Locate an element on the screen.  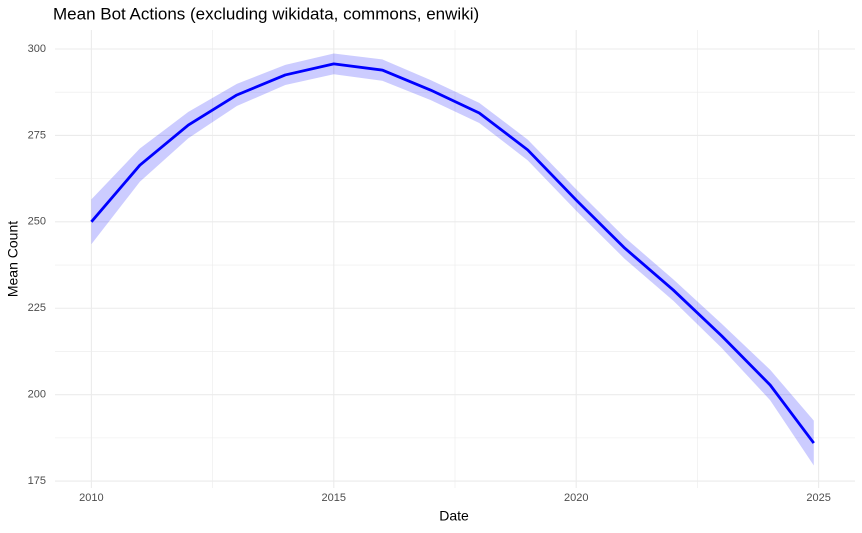
x-tick-label: 2010 is located at coordinates (91, 498).